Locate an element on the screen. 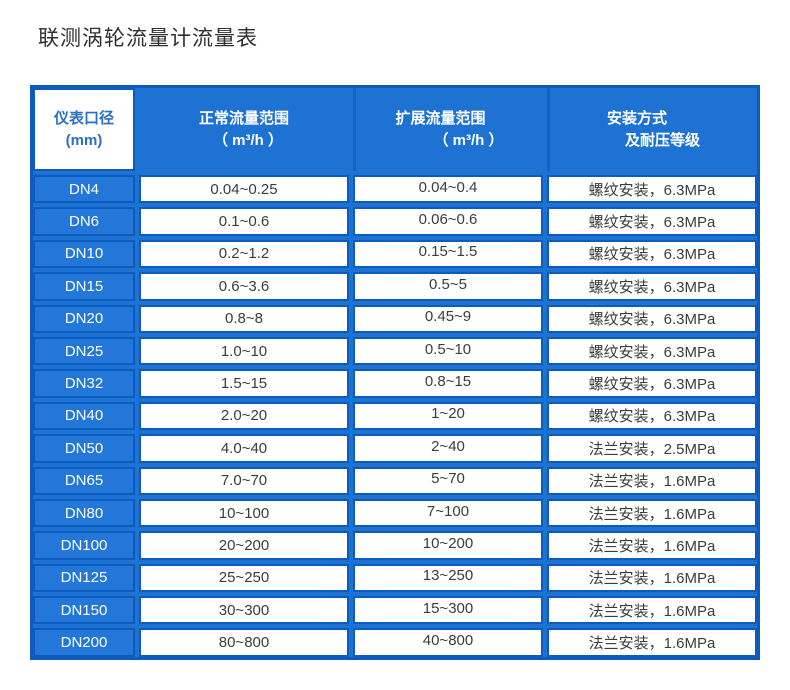 The height and width of the screenshot is (690, 790). extended-range-cell: 1~20 is located at coordinates (448, 416).